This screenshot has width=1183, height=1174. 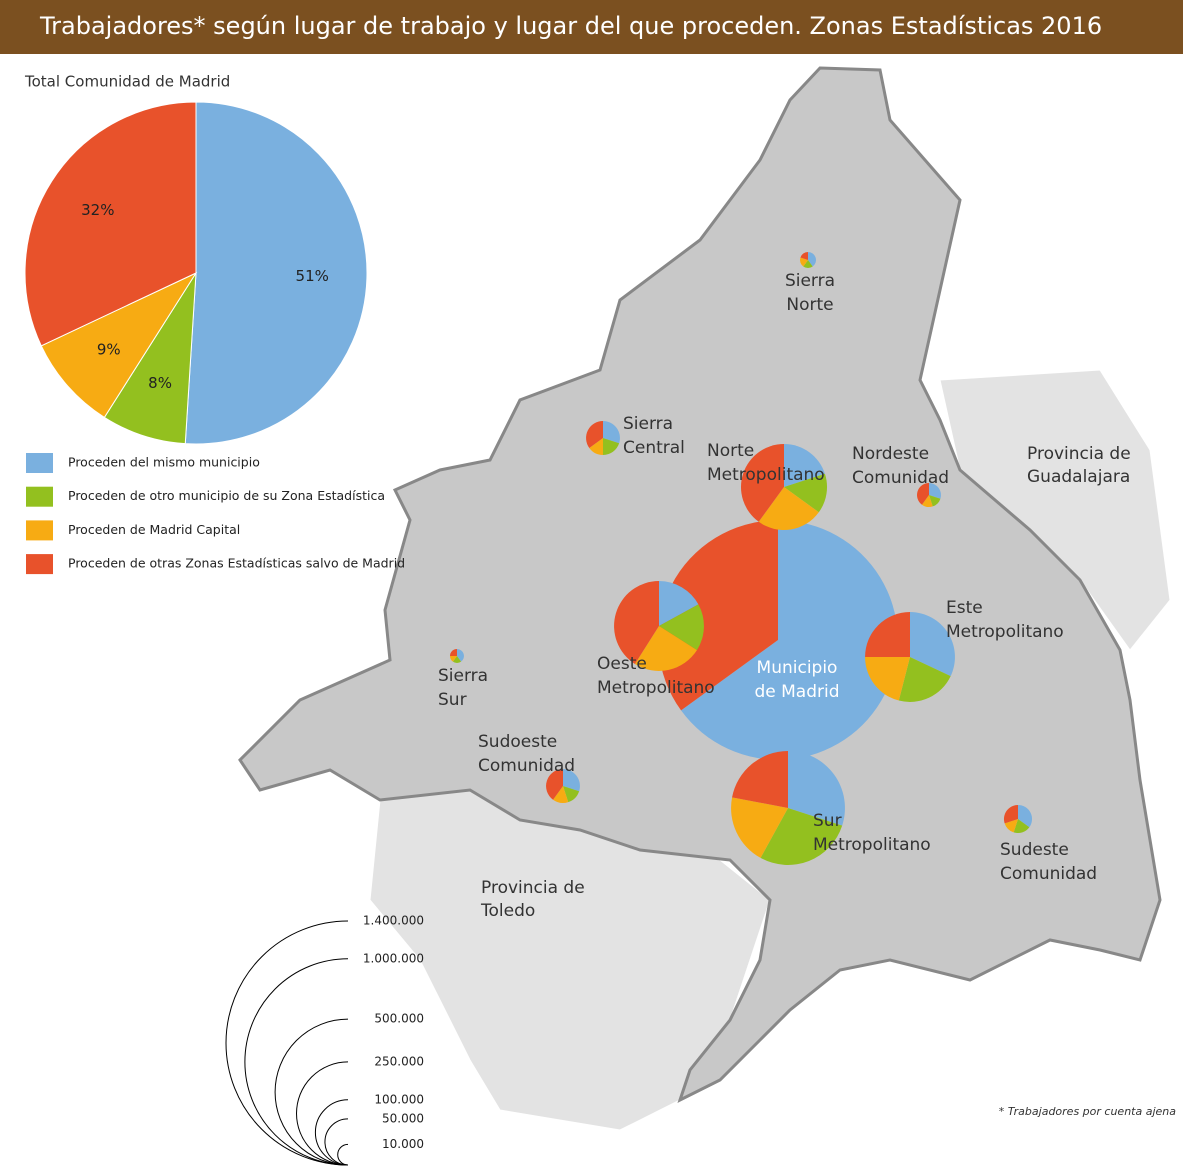 What do you see at coordinates (654, 448) in the screenshot?
I see `zone-label: Central` at bounding box center [654, 448].